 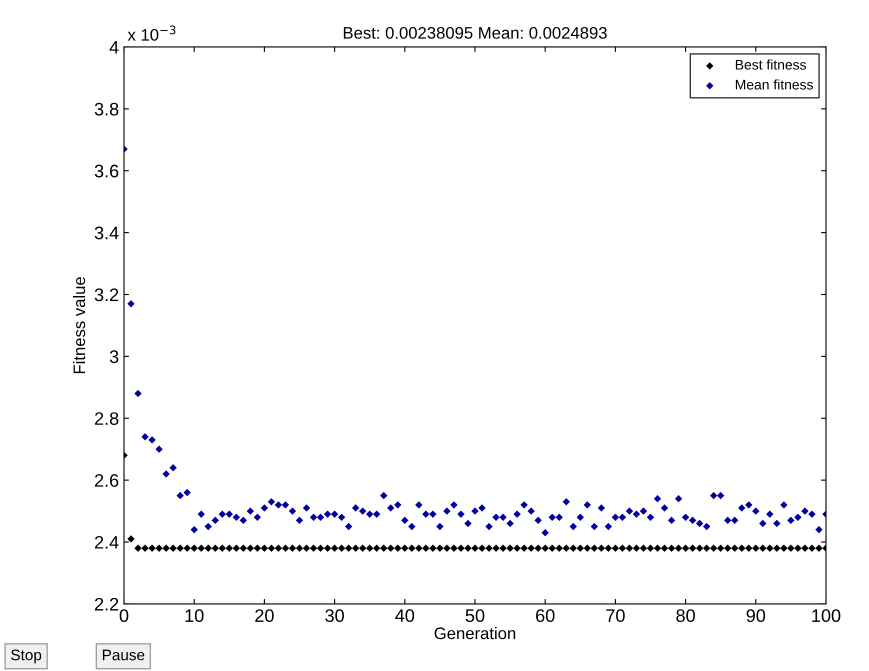 What do you see at coordinates (771, 64) in the screenshot?
I see `legend-label: Best fitness` at bounding box center [771, 64].